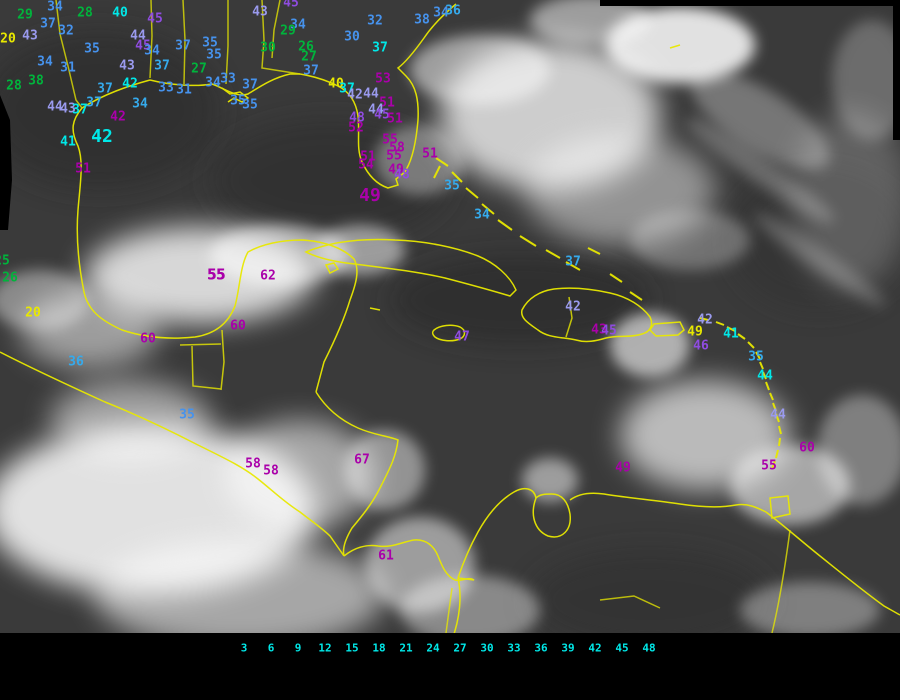  What do you see at coordinates (271, 648) in the screenshot?
I see `colorbar-tick-label: 6` at bounding box center [271, 648].